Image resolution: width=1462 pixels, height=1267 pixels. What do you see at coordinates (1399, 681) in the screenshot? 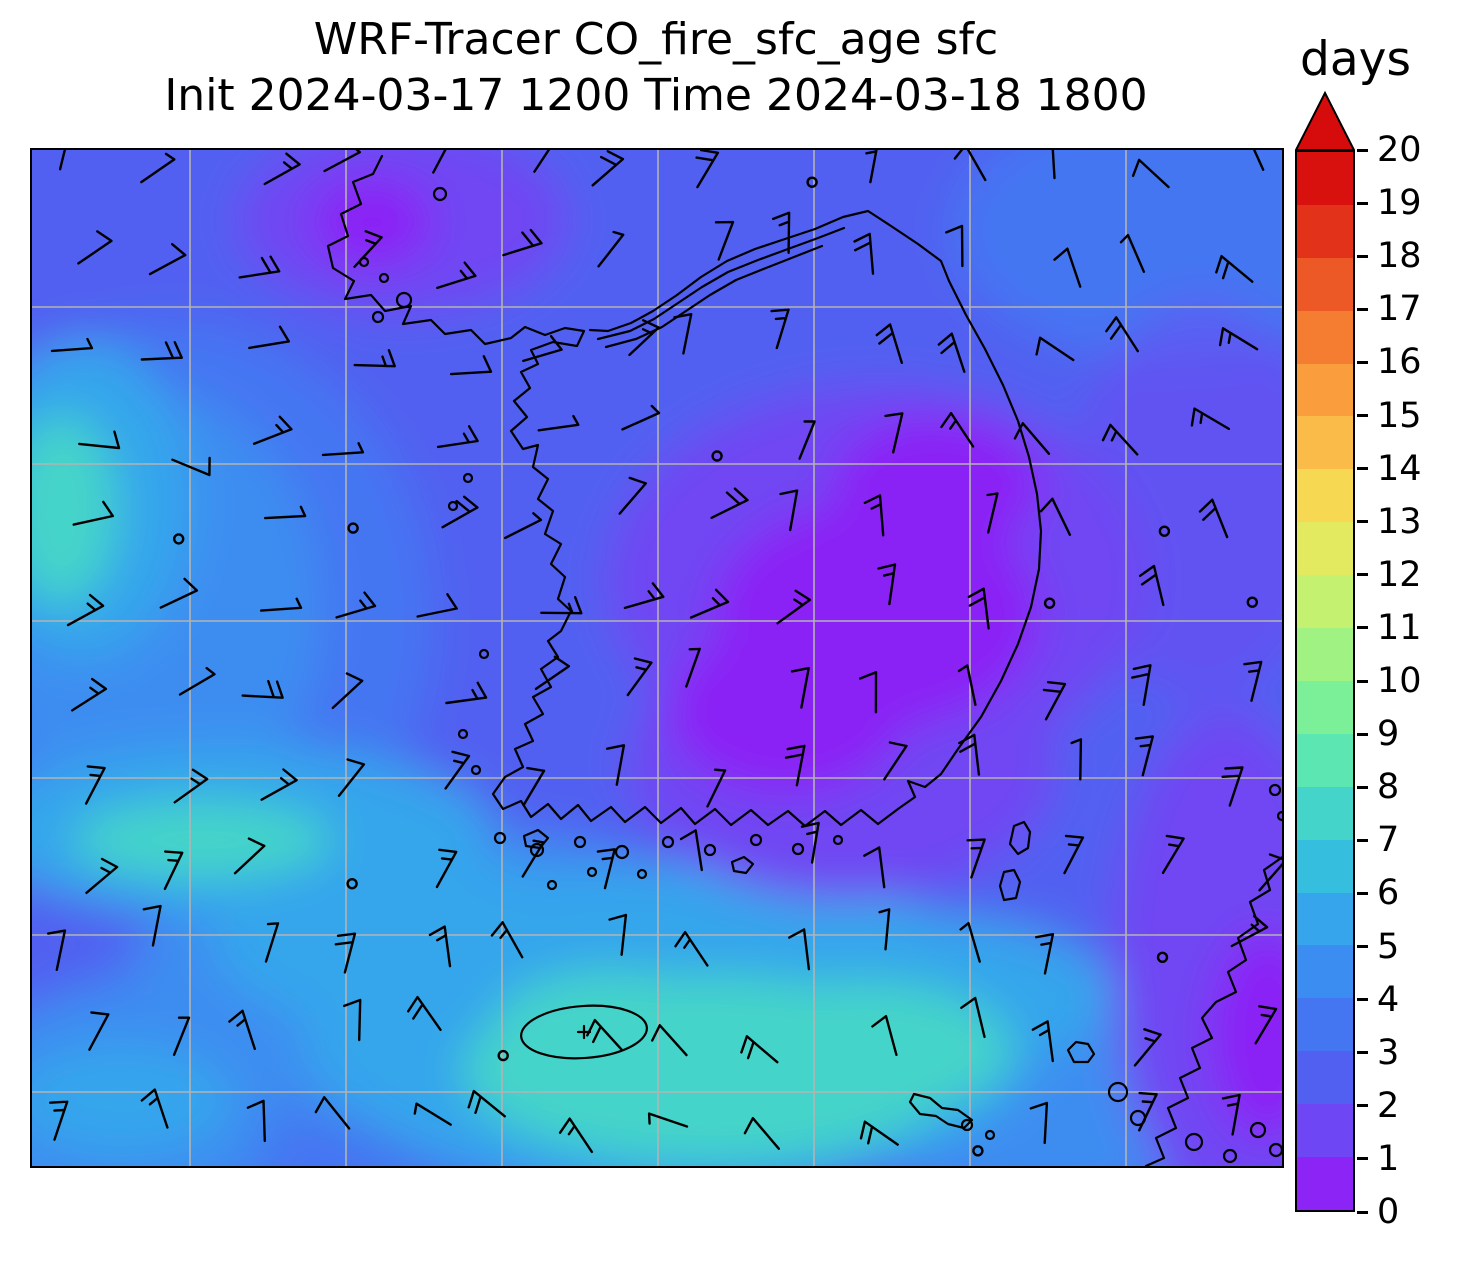
I see `colorbar-tick-label: 10` at bounding box center [1399, 681].